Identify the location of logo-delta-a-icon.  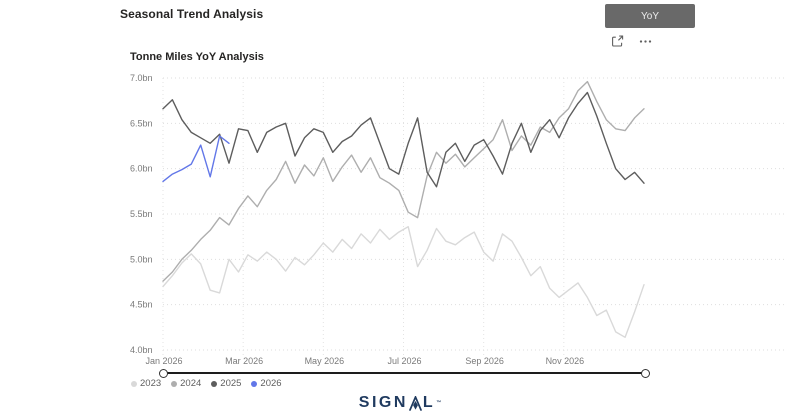
(415, 403).